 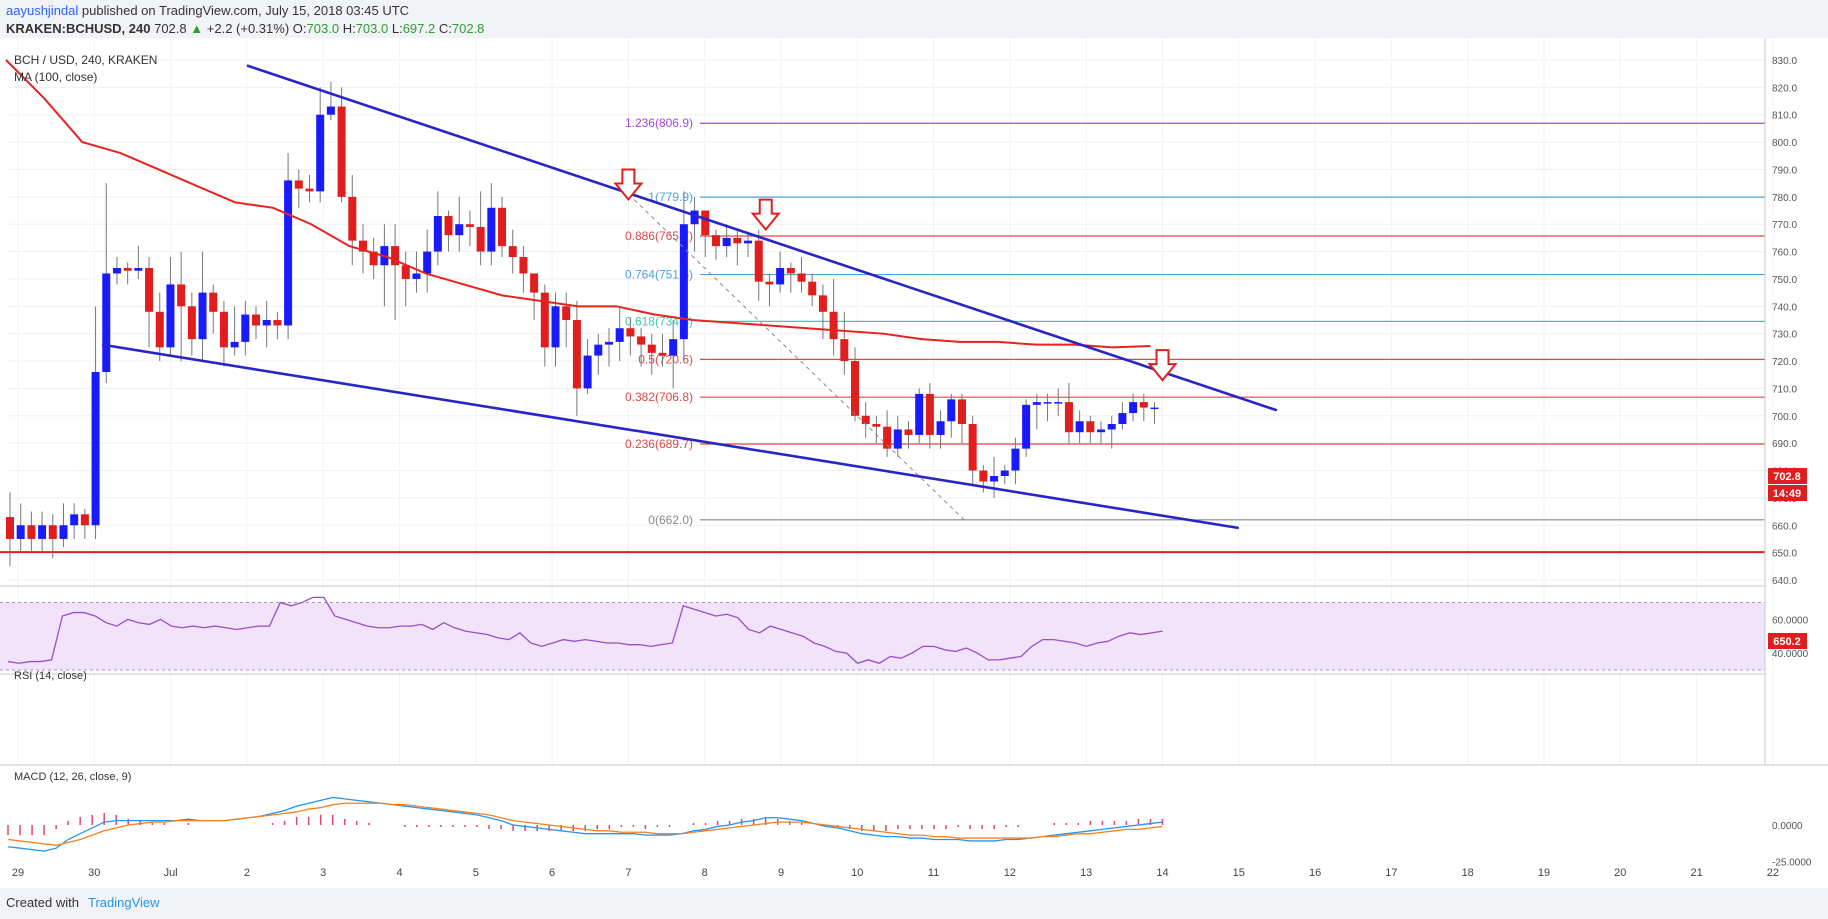 What do you see at coordinates (857, 873) in the screenshot?
I see `x-tick-label: 10` at bounding box center [857, 873].